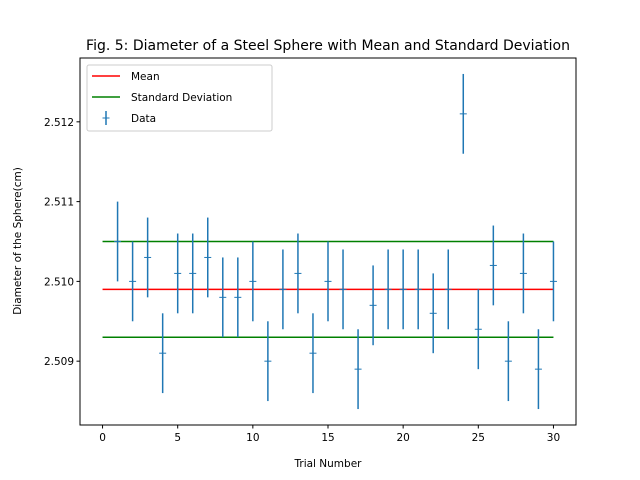 This screenshot has height=480, width=640. Describe the element at coordinates (177, 438) in the screenshot. I see `x-tick-label: 5` at that location.